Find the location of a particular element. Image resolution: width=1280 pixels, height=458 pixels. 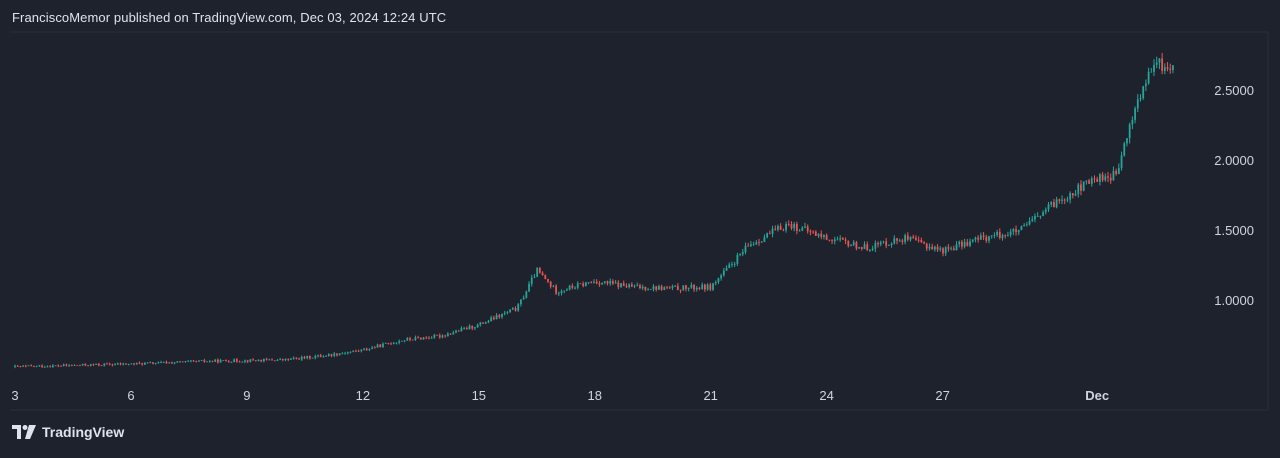

x-tick-label: 3 is located at coordinates (14, 395).